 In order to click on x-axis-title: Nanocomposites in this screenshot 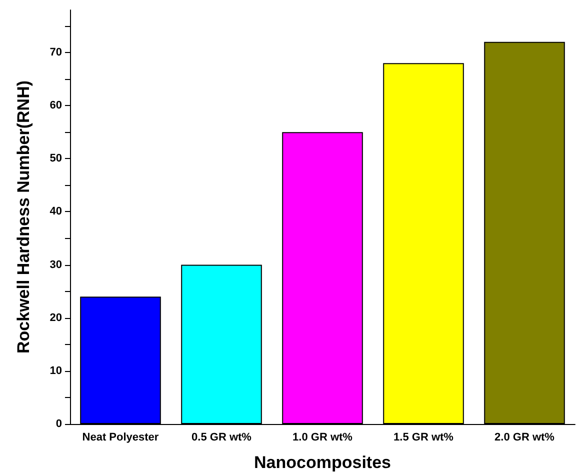, I will do `click(322, 462)`.